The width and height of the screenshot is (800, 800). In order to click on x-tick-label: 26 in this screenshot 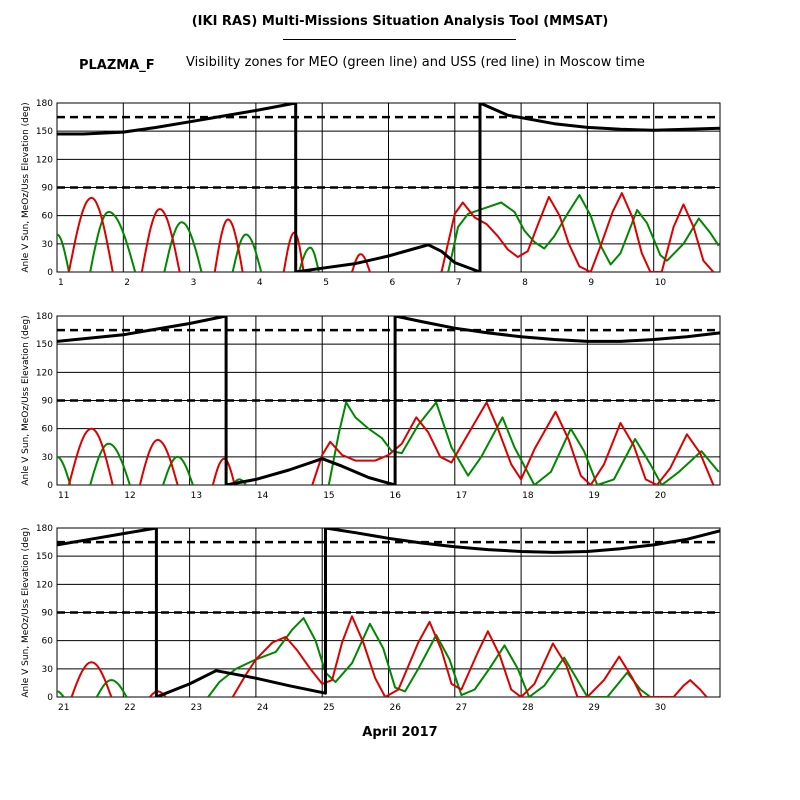, I will do `click(396, 708)`.